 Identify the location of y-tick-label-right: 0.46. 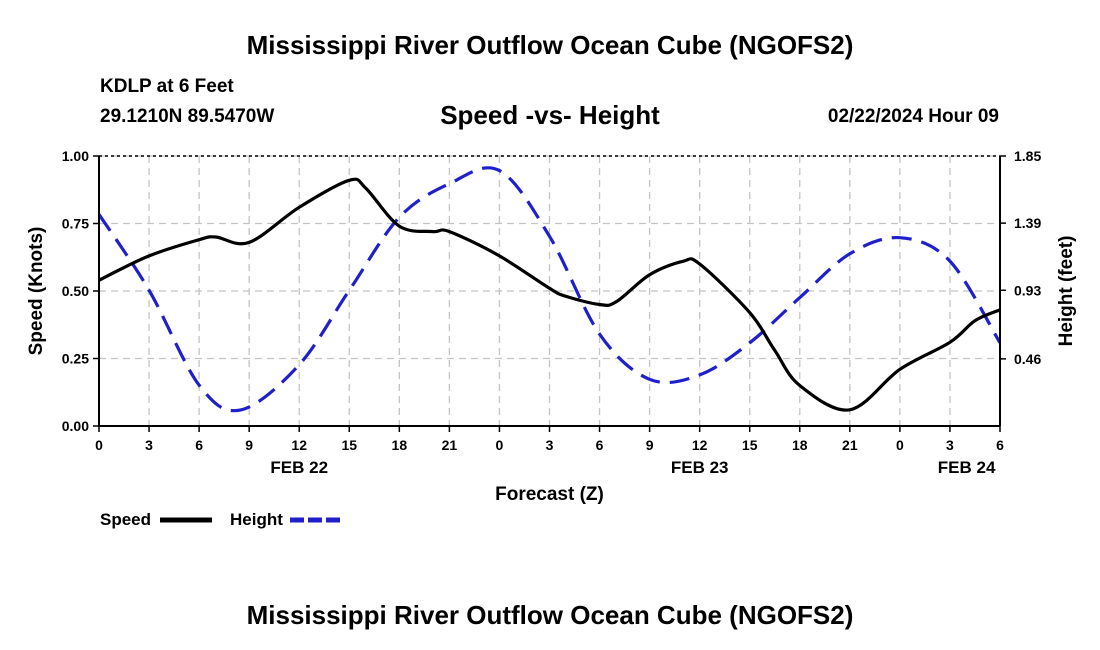
(1027, 359).